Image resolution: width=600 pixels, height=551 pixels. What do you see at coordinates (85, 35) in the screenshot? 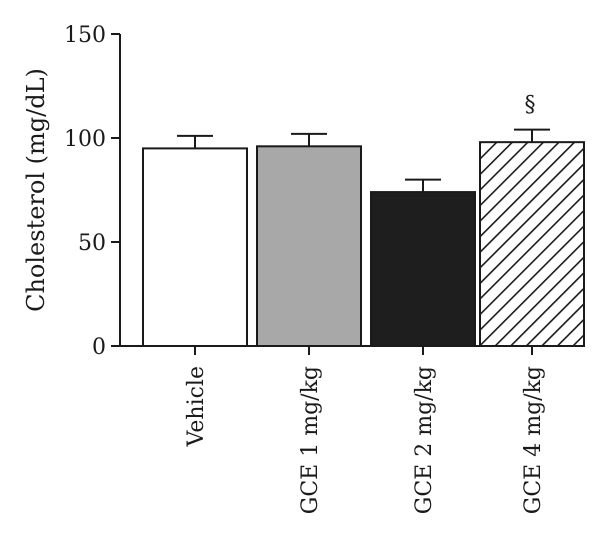
I see `y-tick-label-150: 150` at bounding box center [85, 35].